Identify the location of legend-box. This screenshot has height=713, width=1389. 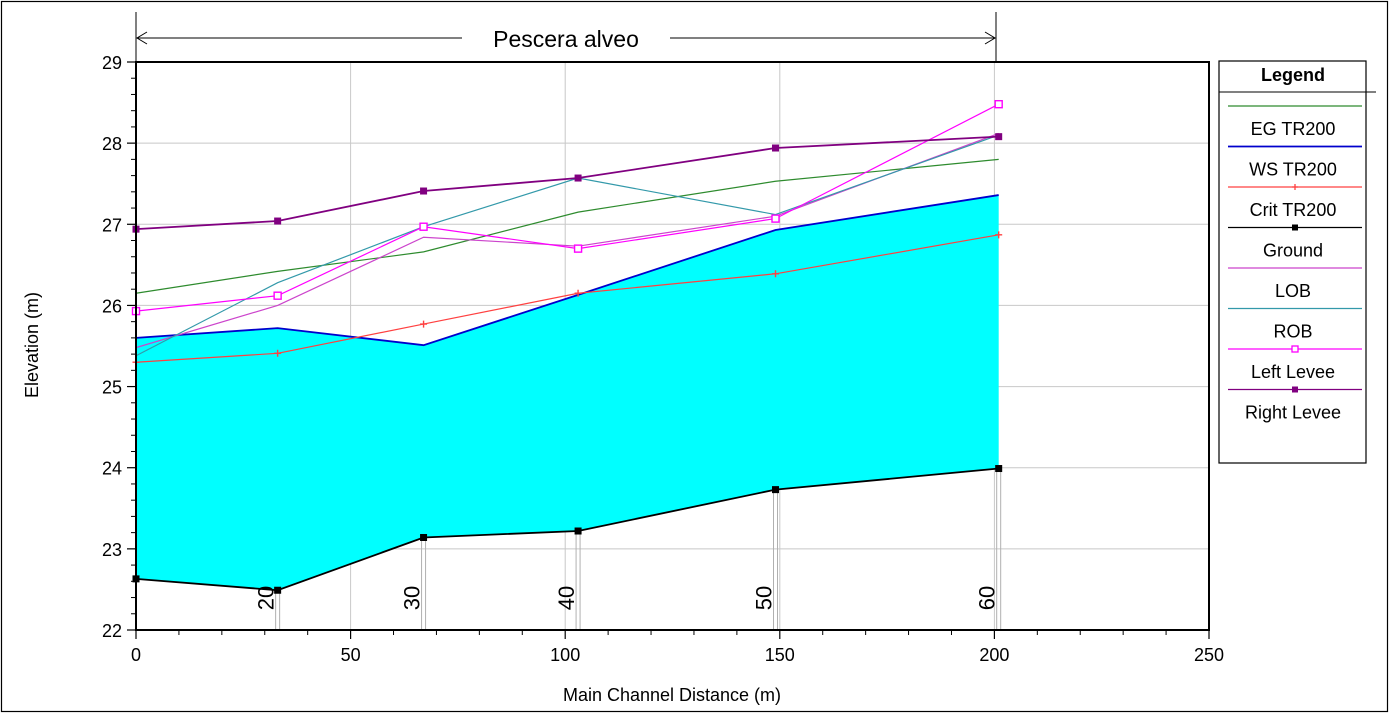
(1292, 262).